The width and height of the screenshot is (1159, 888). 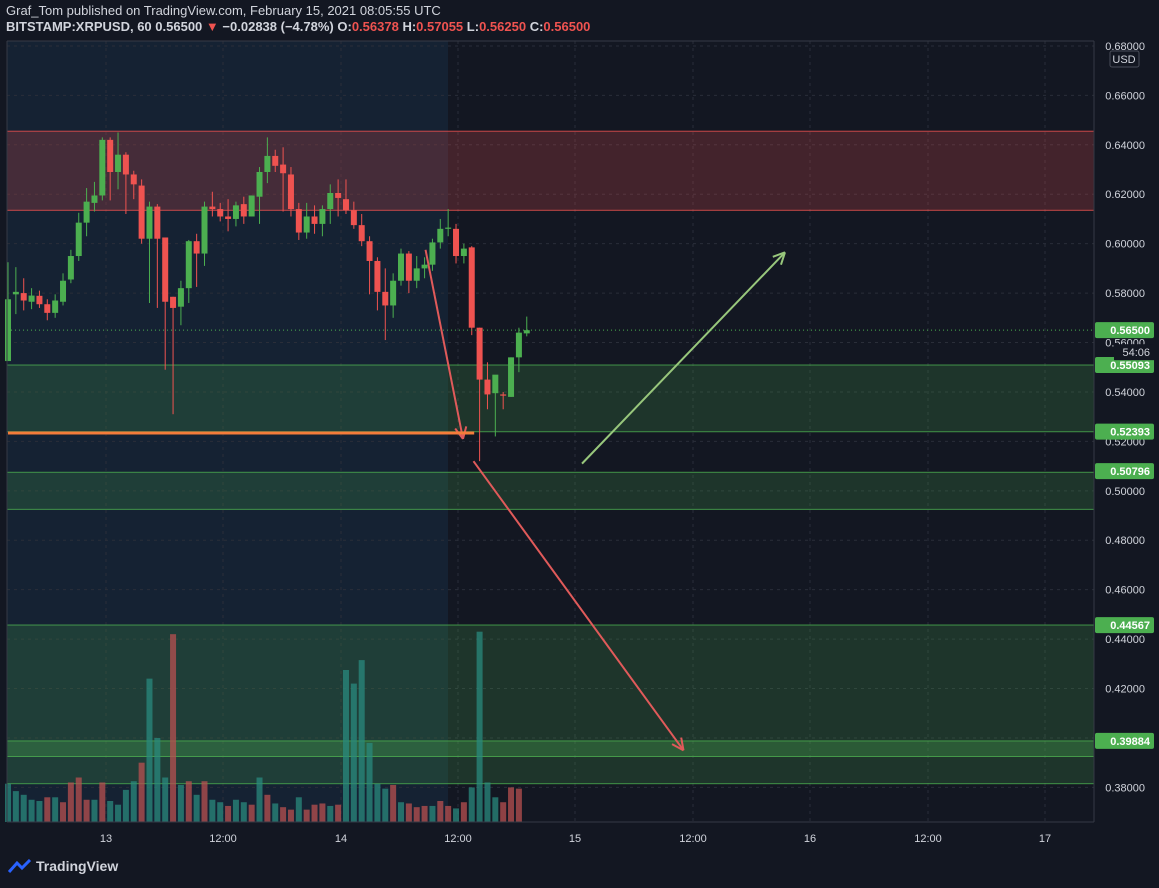 What do you see at coordinates (1125, 294) in the screenshot?
I see `y-tick-label: 0.58000` at bounding box center [1125, 294].